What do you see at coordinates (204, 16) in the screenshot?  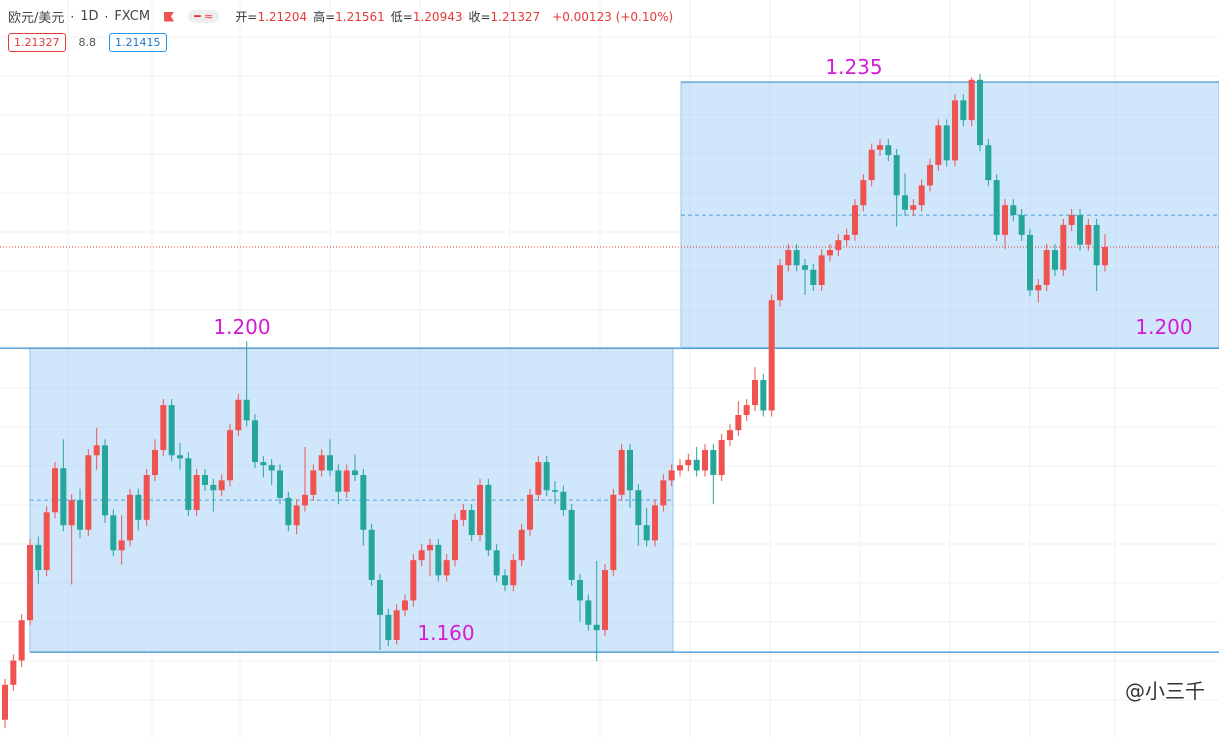 I see `toggle-pill: ━ ≈` at bounding box center [204, 16].